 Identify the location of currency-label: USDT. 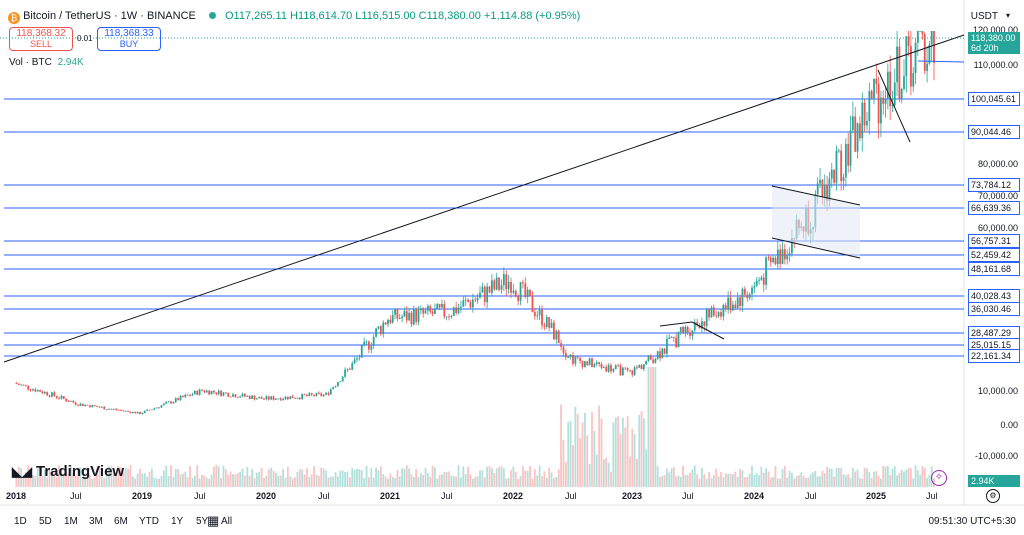
(984, 16).